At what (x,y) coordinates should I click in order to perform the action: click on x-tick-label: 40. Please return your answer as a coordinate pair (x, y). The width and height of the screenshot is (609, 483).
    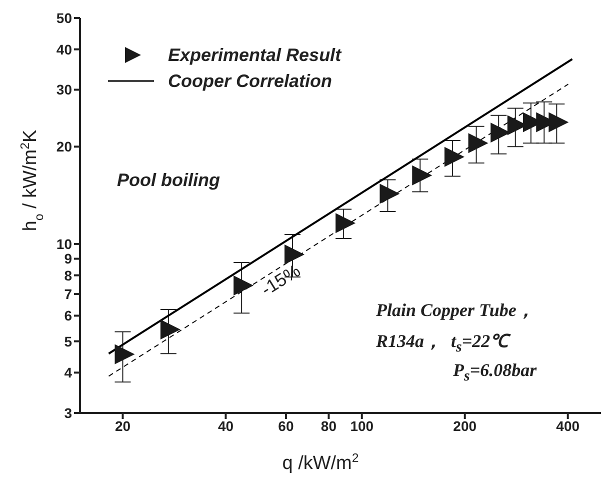
    Looking at the image, I should click on (226, 426).